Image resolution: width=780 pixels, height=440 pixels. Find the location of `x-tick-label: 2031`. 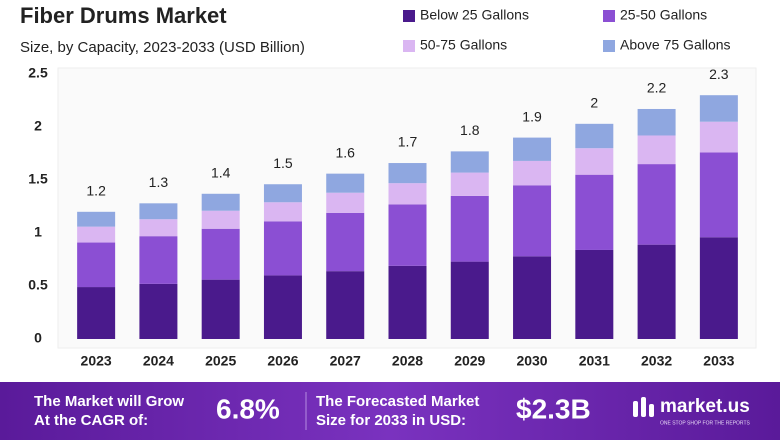

x-tick-label: 2031 is located at coordinates (594, 361).